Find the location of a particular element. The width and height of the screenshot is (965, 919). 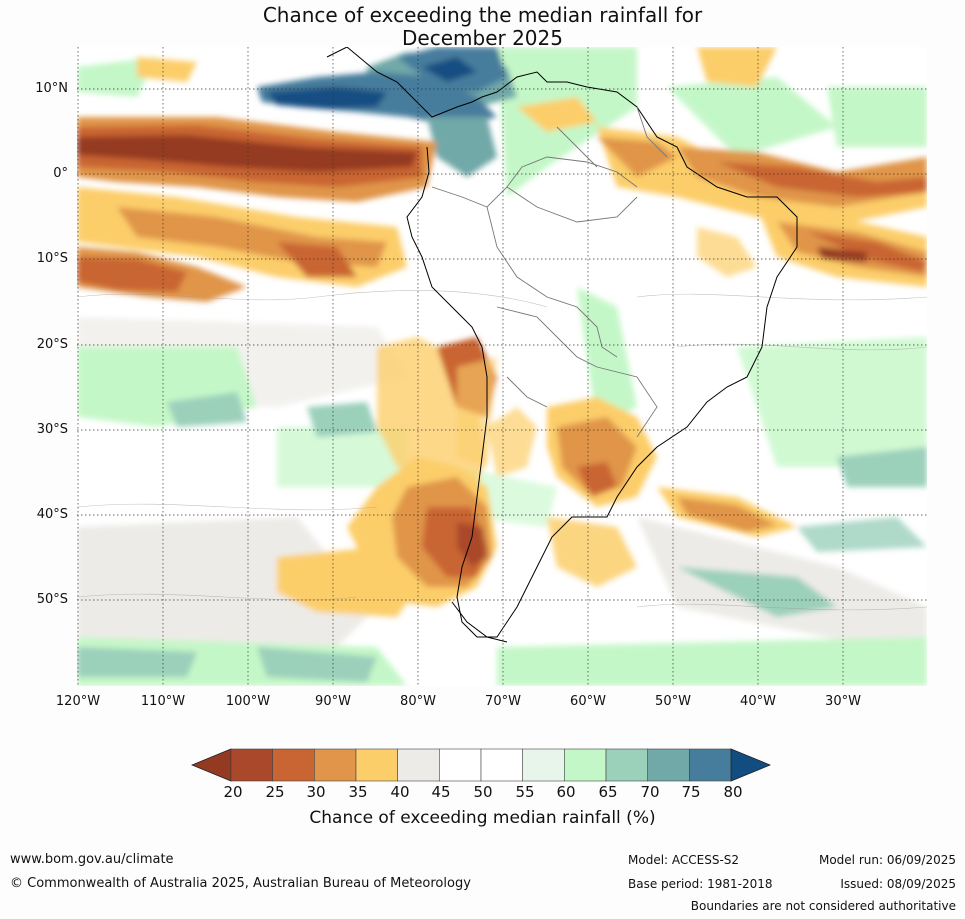

lon-label: 70°W is located at coordinates (503, 701).